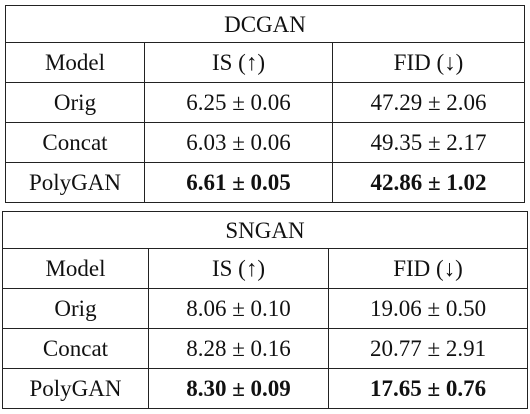 The width and height of the screenshot is (530, 414). I want to click on is-cell: 8.06 ± 0.10, so click(238, 308).